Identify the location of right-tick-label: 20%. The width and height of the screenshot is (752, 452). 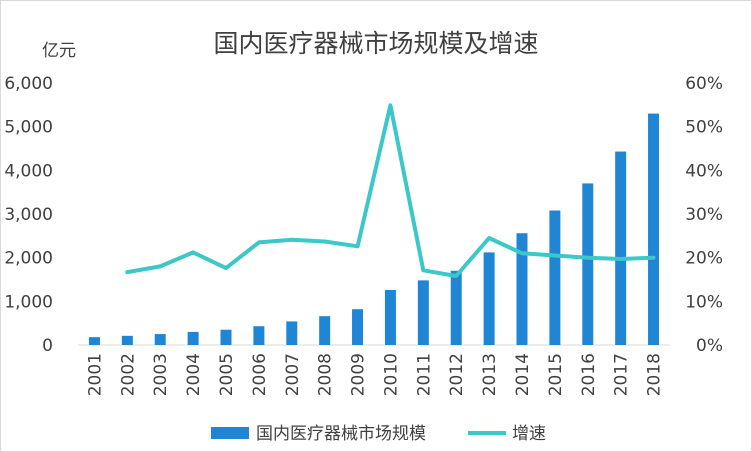
(704, 259).